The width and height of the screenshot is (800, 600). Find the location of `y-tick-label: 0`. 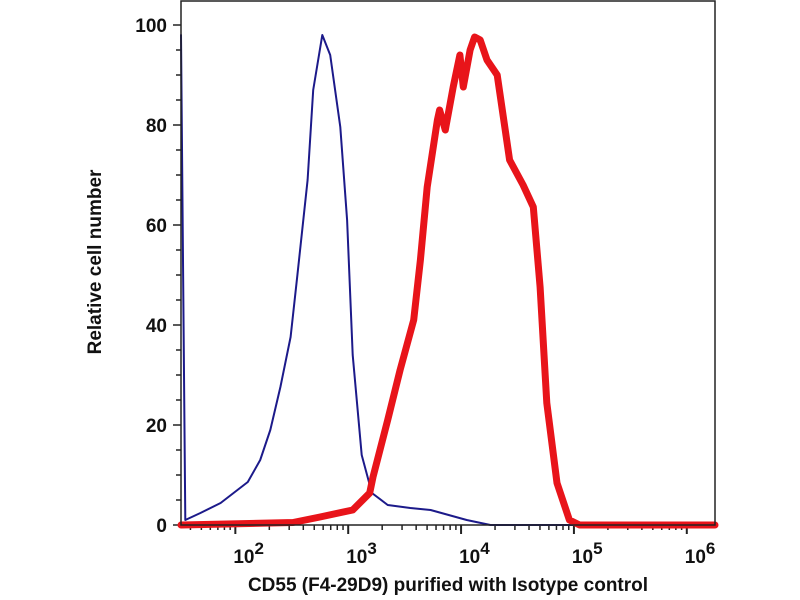

y-tick-label: 0 is located at coordinates (161, 526).